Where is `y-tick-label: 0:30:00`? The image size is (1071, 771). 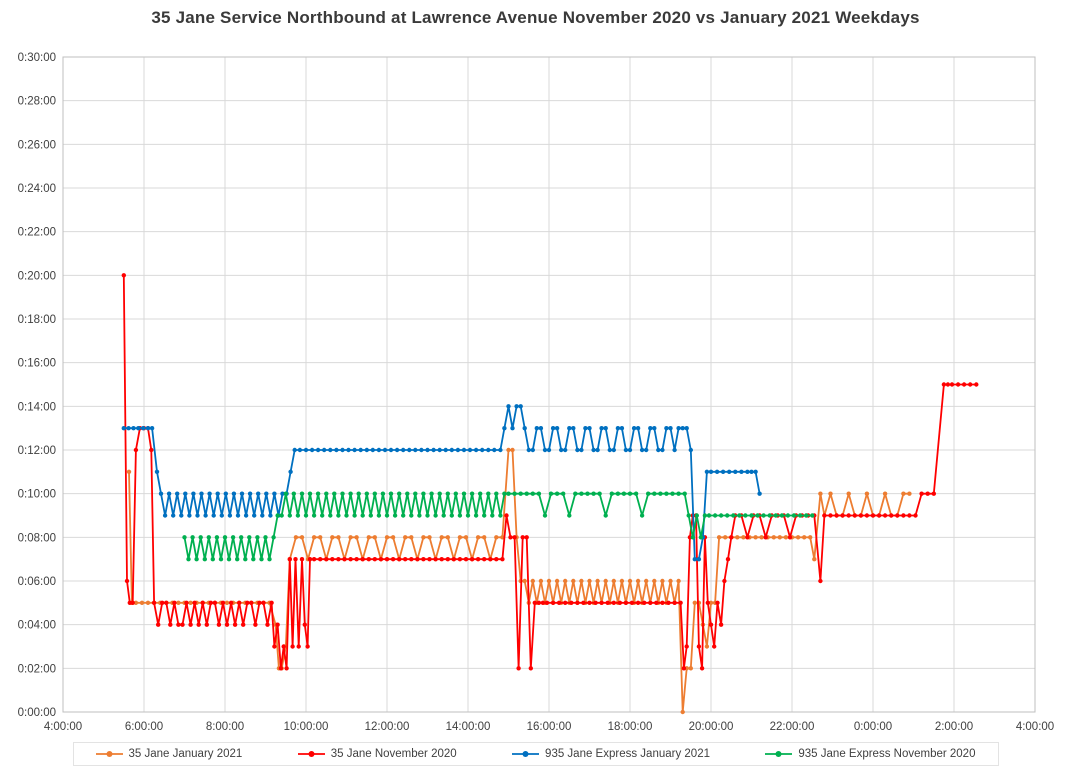 y-tick-label: 0:30:00 is located at coordinates (37, 58).